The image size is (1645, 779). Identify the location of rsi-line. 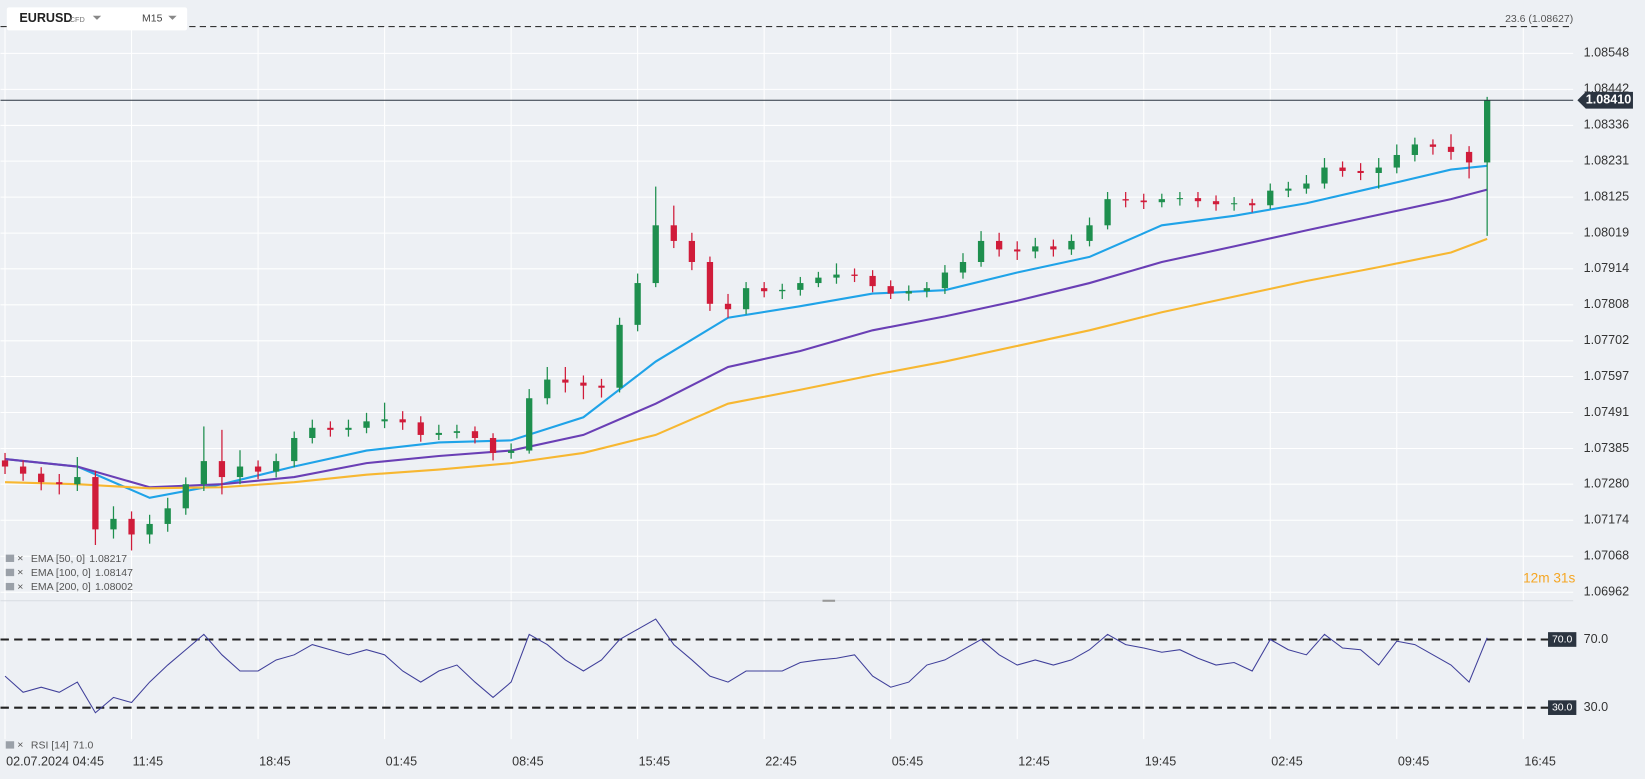
(746, 666).